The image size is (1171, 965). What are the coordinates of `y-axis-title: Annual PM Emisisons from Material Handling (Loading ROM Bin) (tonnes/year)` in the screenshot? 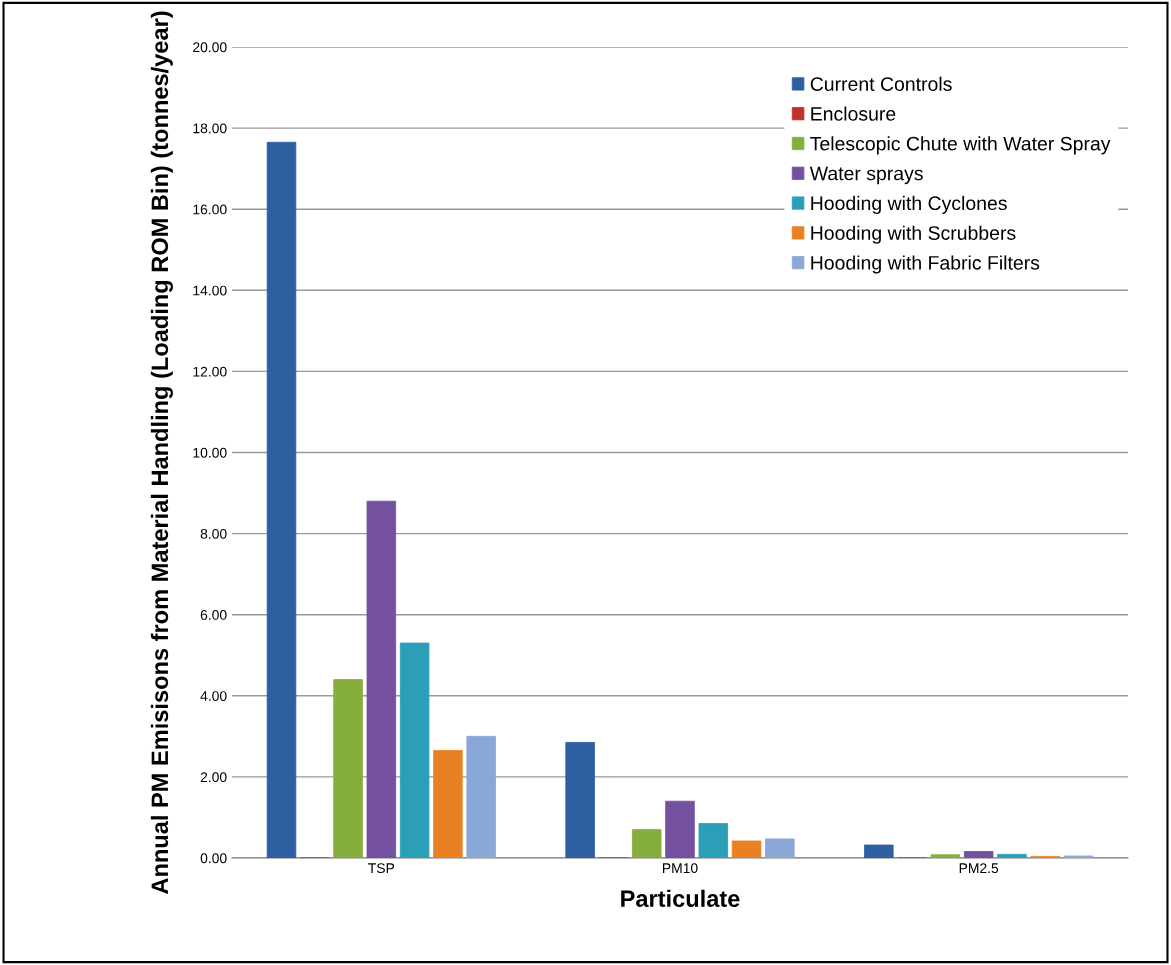 It's located at (161, 452).